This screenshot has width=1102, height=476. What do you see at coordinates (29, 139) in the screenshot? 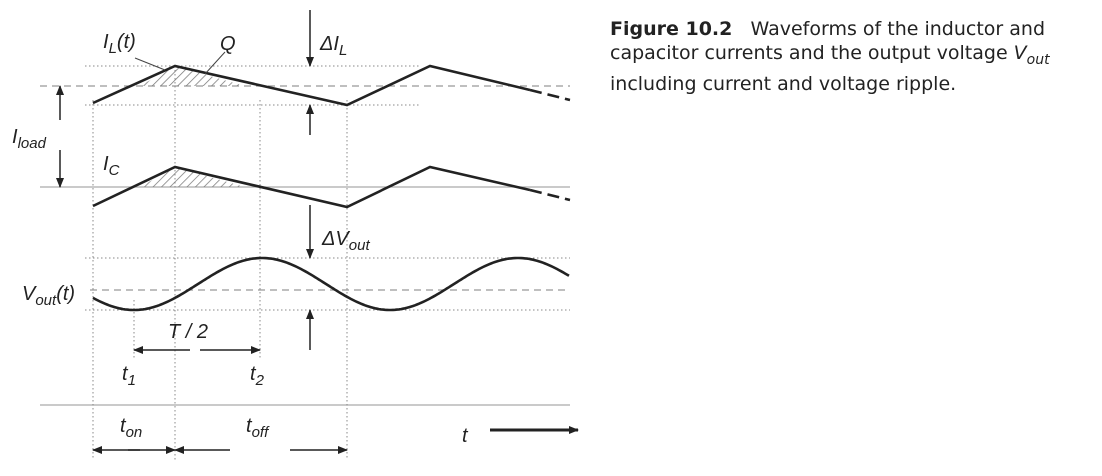
I see `label-iload: Iload` at bounding box center [29, 139].